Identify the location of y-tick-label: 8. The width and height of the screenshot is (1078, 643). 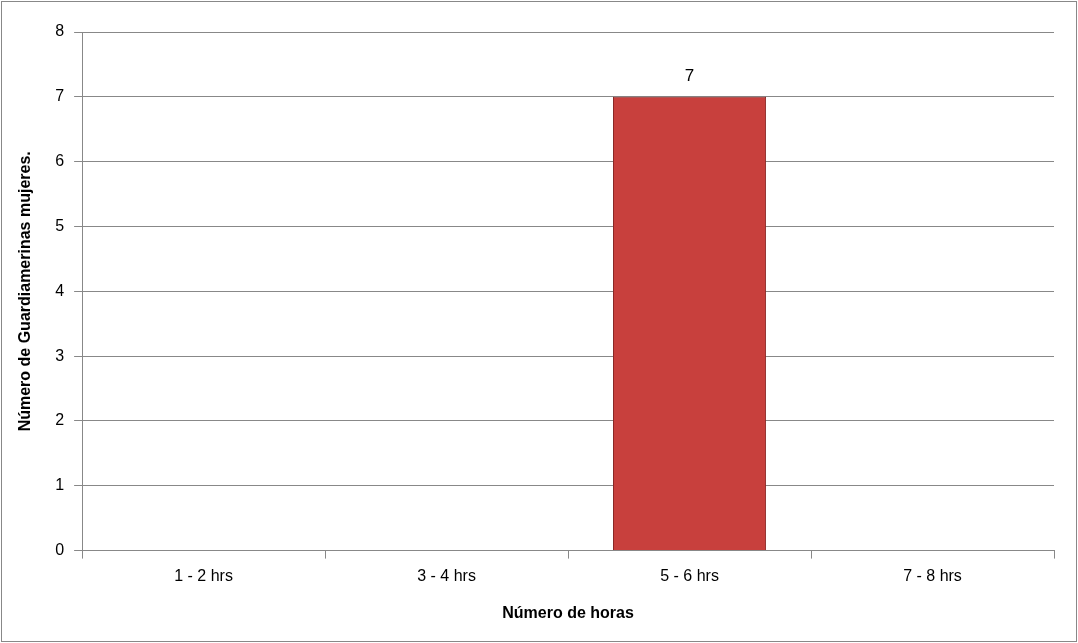
(60, 31).